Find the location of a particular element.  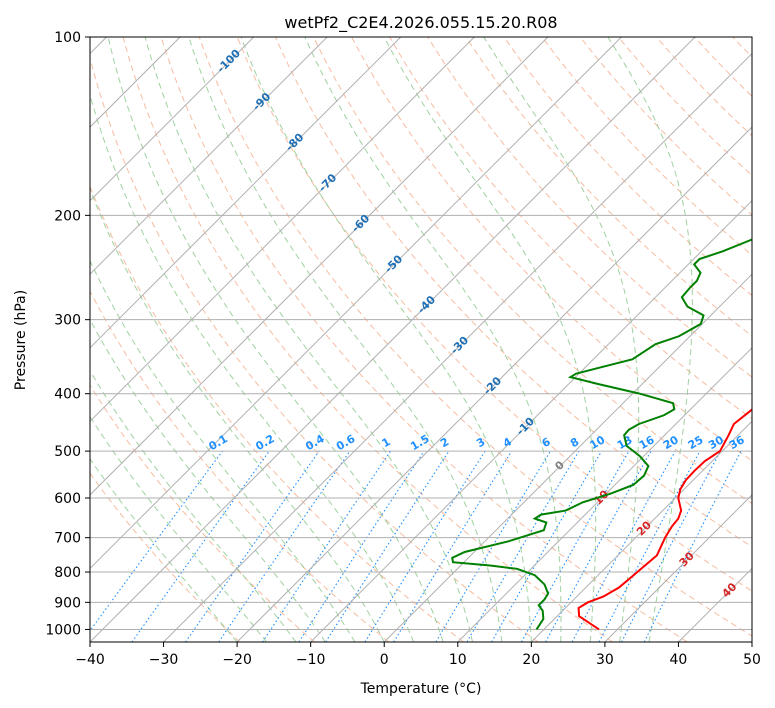

isotherm-label: 40 is located at coordinates (729, 590).